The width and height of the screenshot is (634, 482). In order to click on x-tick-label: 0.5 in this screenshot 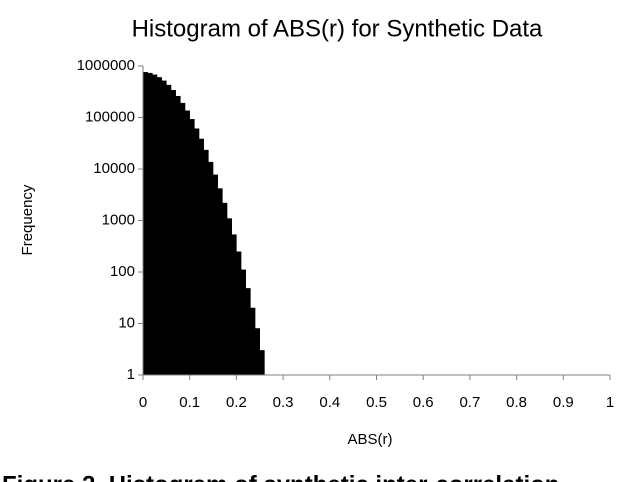, I will do `click(376, 402)`.